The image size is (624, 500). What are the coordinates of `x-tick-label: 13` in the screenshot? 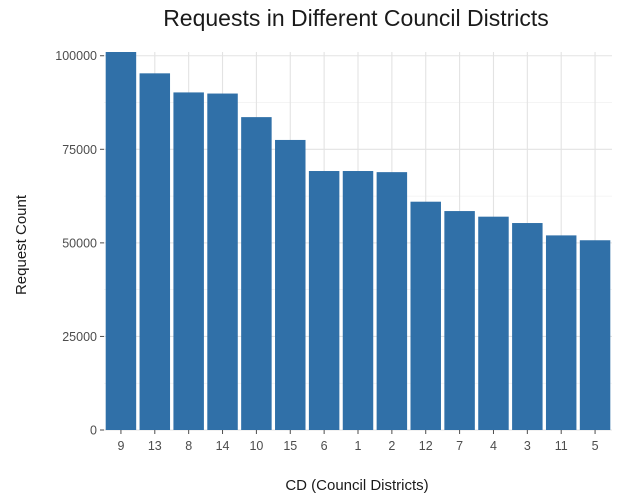 It's located at (155, 446).